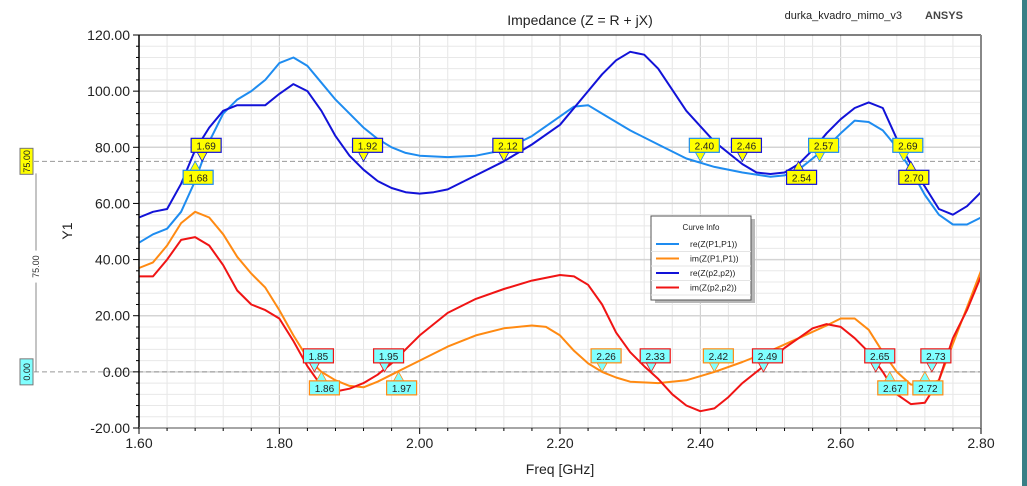 This screenshot has height=486, width=1027. What do you see at coordinates (402, 389) in the screenshot?
I see `marker-label: 1.97` at bounding box center [402, 389].